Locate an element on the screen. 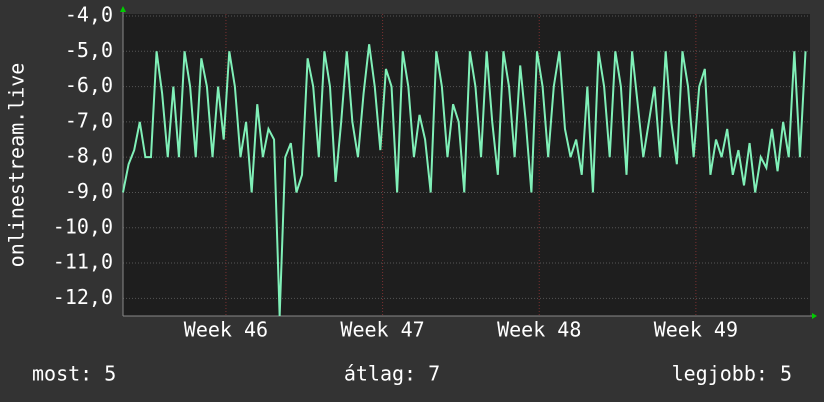 This screenshot has width=824, height=402. footer-best: legjobb: 5 is located at coordinates (732, 374).